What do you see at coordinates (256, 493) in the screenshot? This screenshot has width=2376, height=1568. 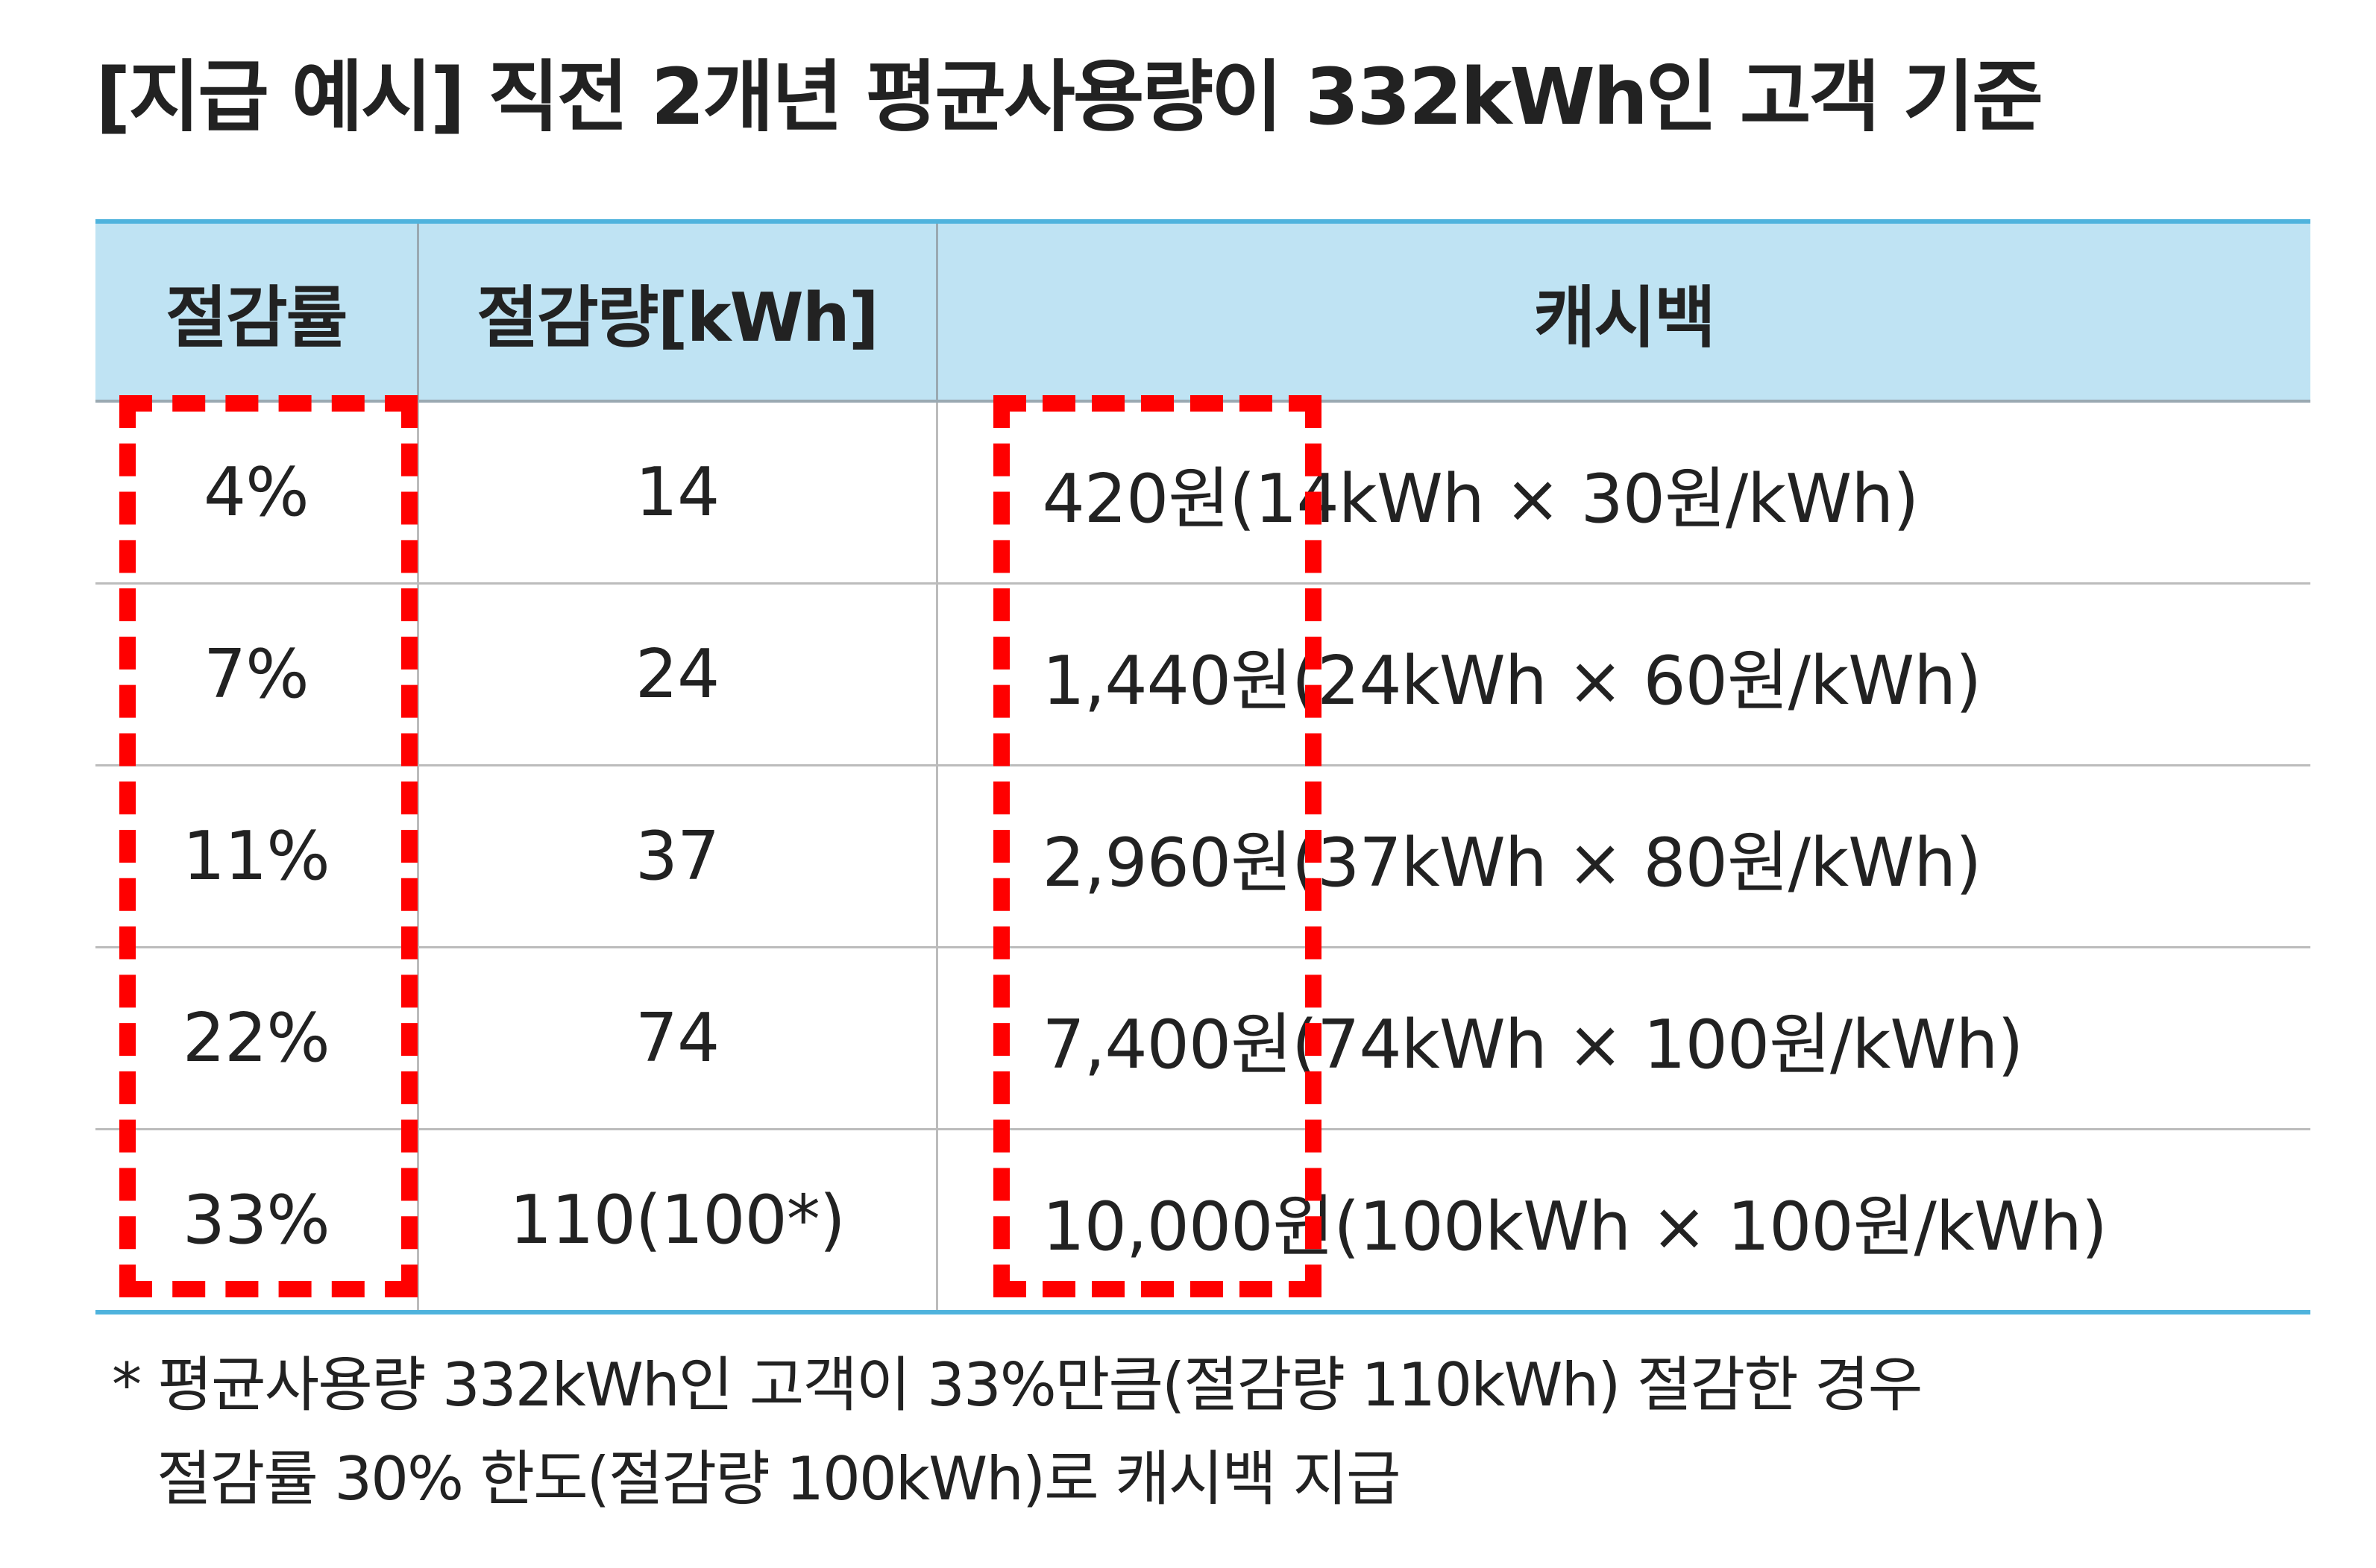 I see `cell-rate: 4%` at bounding box center [256, 493].